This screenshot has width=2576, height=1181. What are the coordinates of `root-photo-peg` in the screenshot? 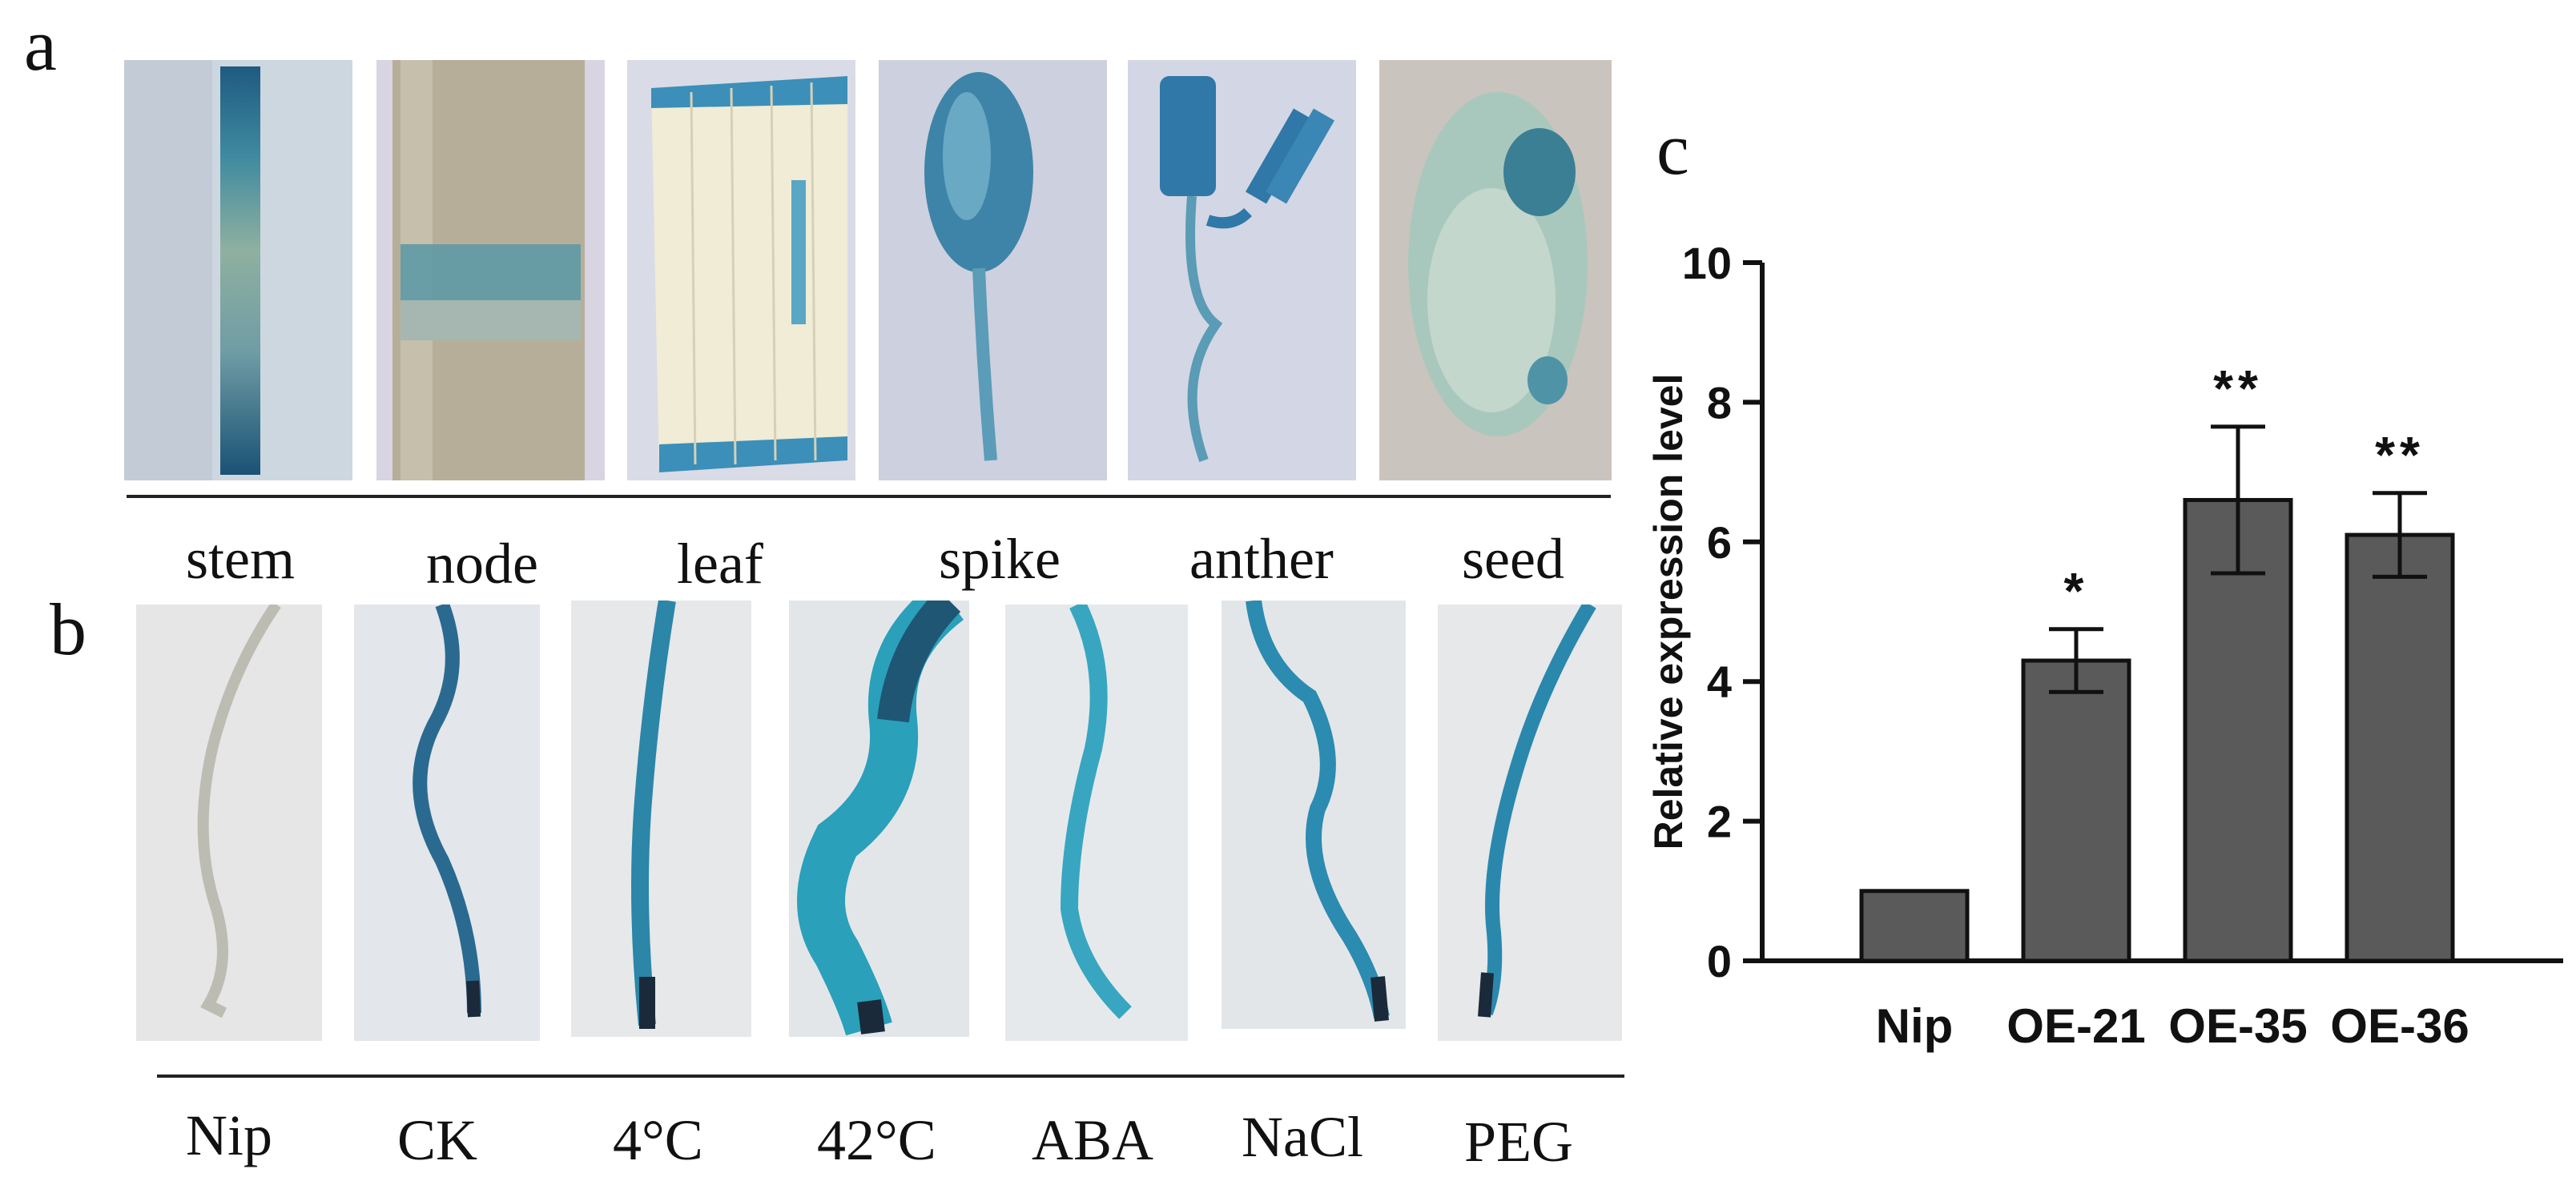 It's located at (1530, 823).